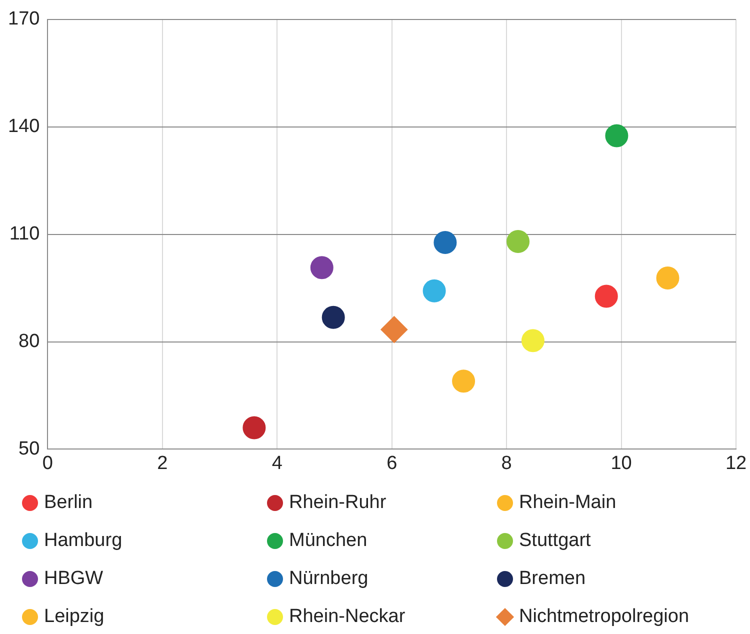 Image resolution: width=750 pixels, height=634 pixels. I want to click on x-tick-label: 12, so click(736, 463).